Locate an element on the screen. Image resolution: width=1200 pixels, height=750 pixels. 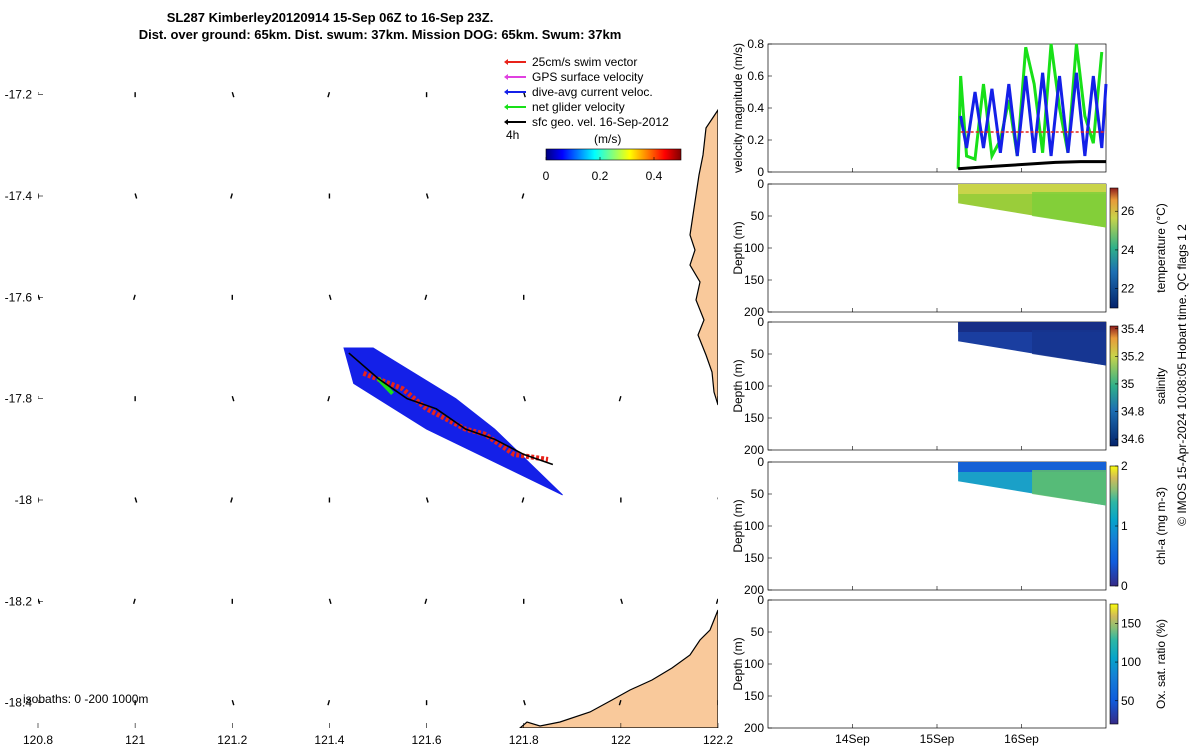
coastline-land is located at coordinates (703, 257).